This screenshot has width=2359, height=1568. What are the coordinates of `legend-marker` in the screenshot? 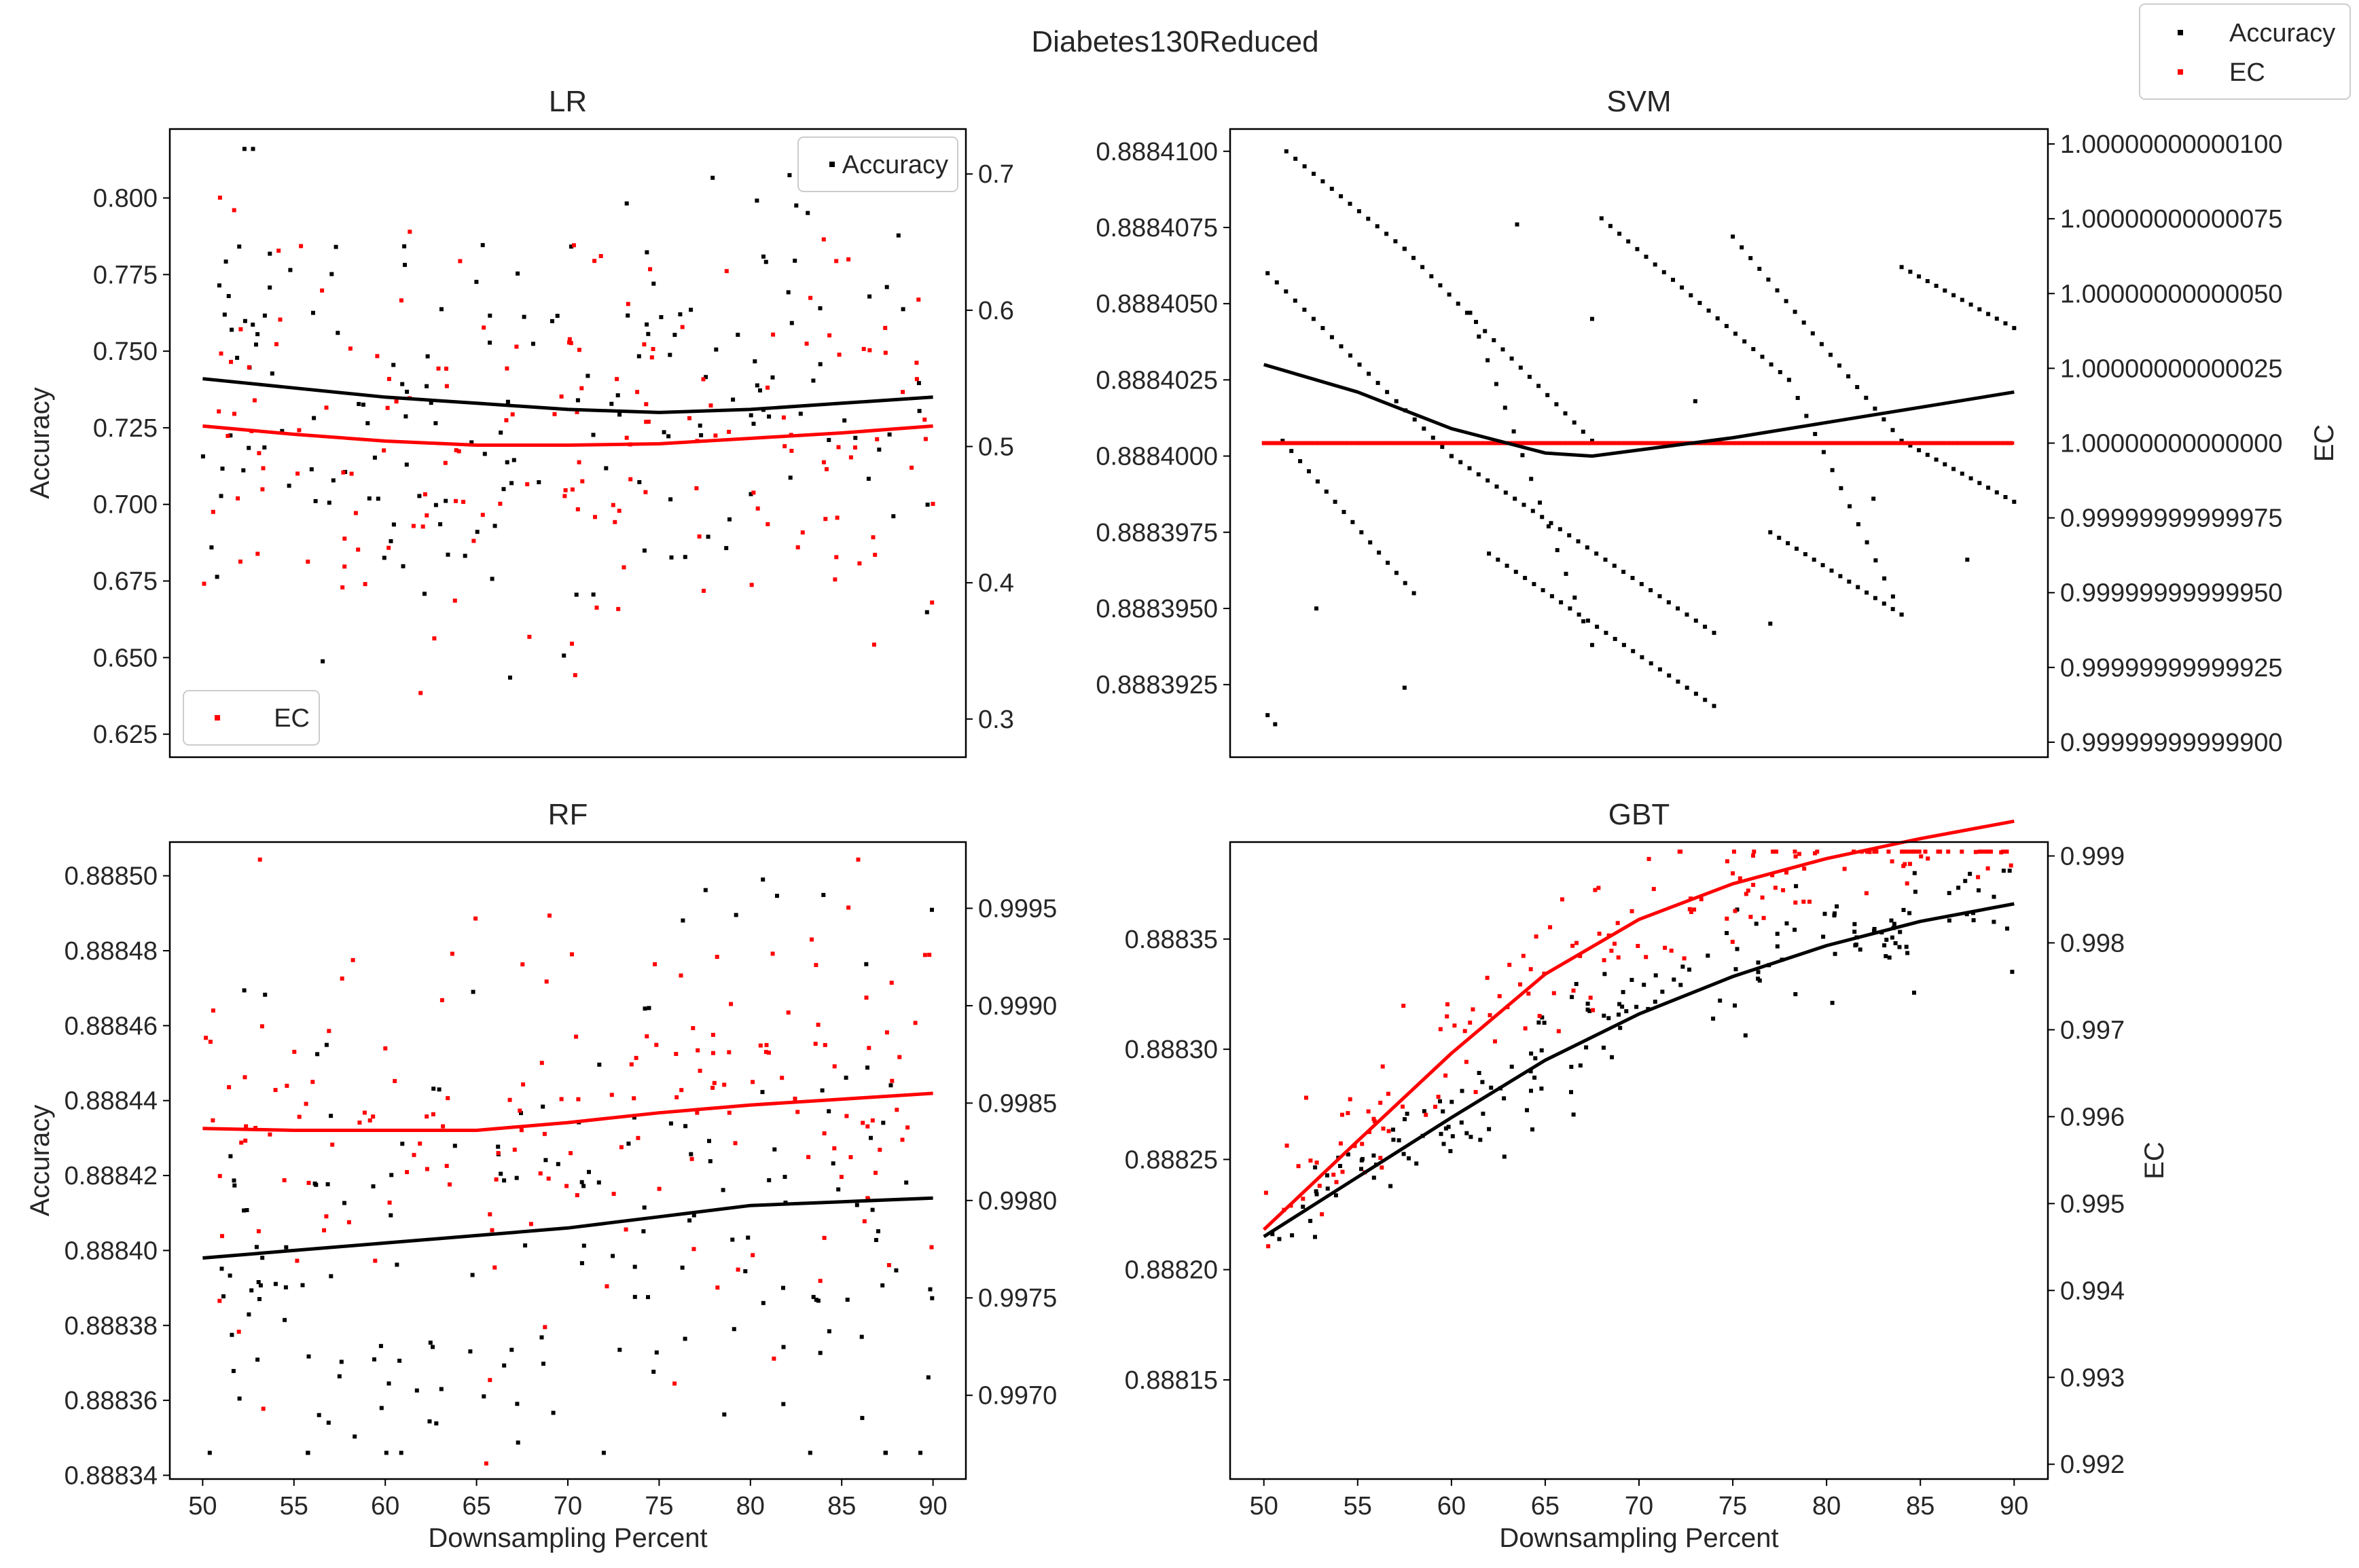 It's located at (832, 164).